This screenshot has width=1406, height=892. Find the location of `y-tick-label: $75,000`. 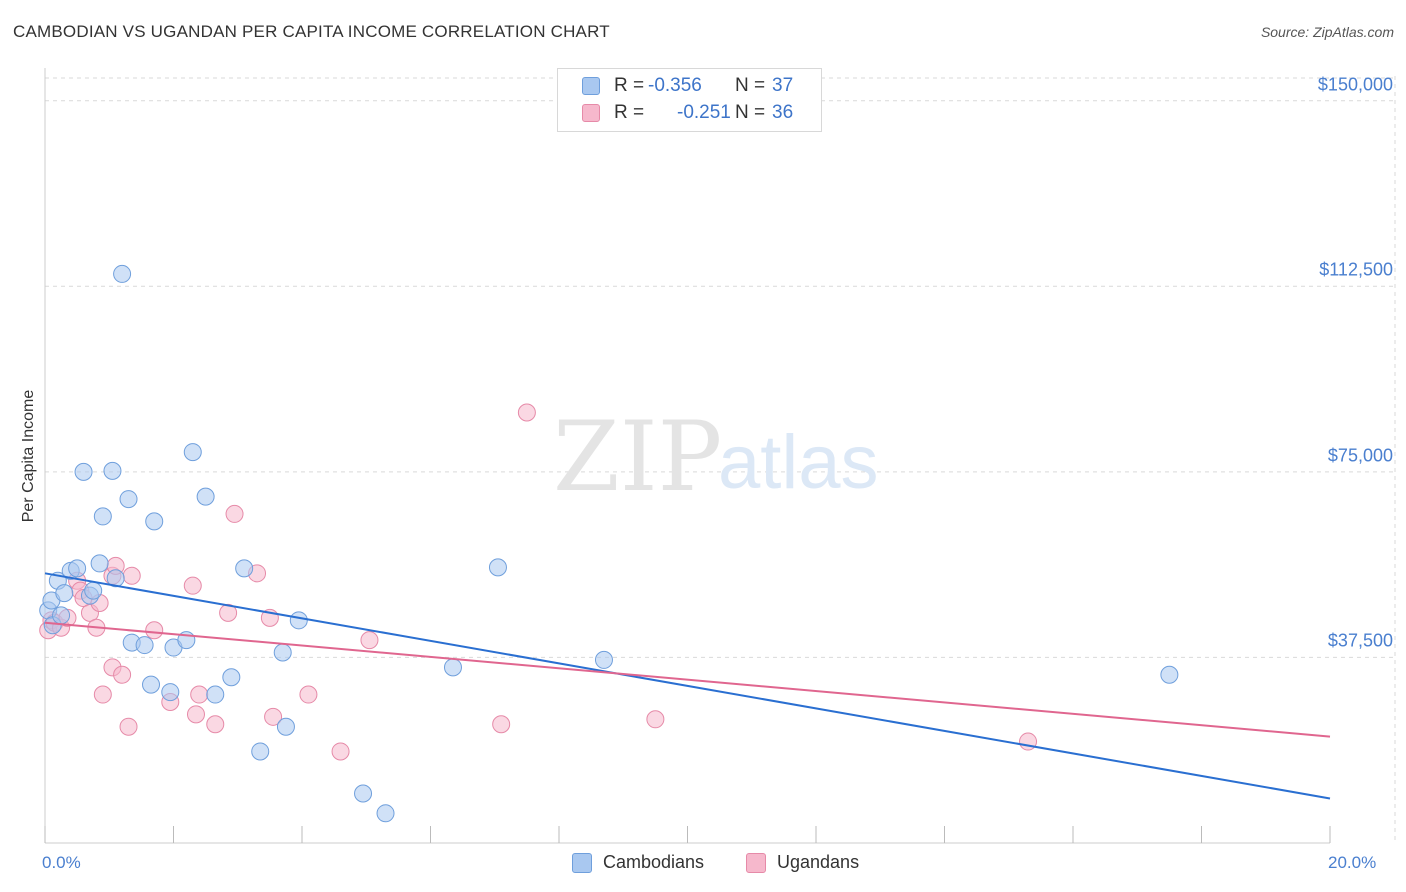

y-tick-label: $75,000 is located at coordinates (1360, 455).